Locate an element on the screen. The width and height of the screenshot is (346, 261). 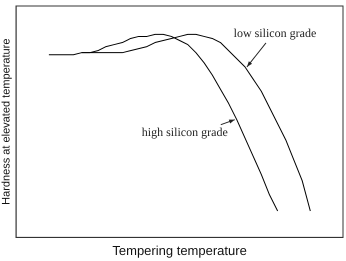
series-label: high silicon grade is located at coordinates (185, 131).